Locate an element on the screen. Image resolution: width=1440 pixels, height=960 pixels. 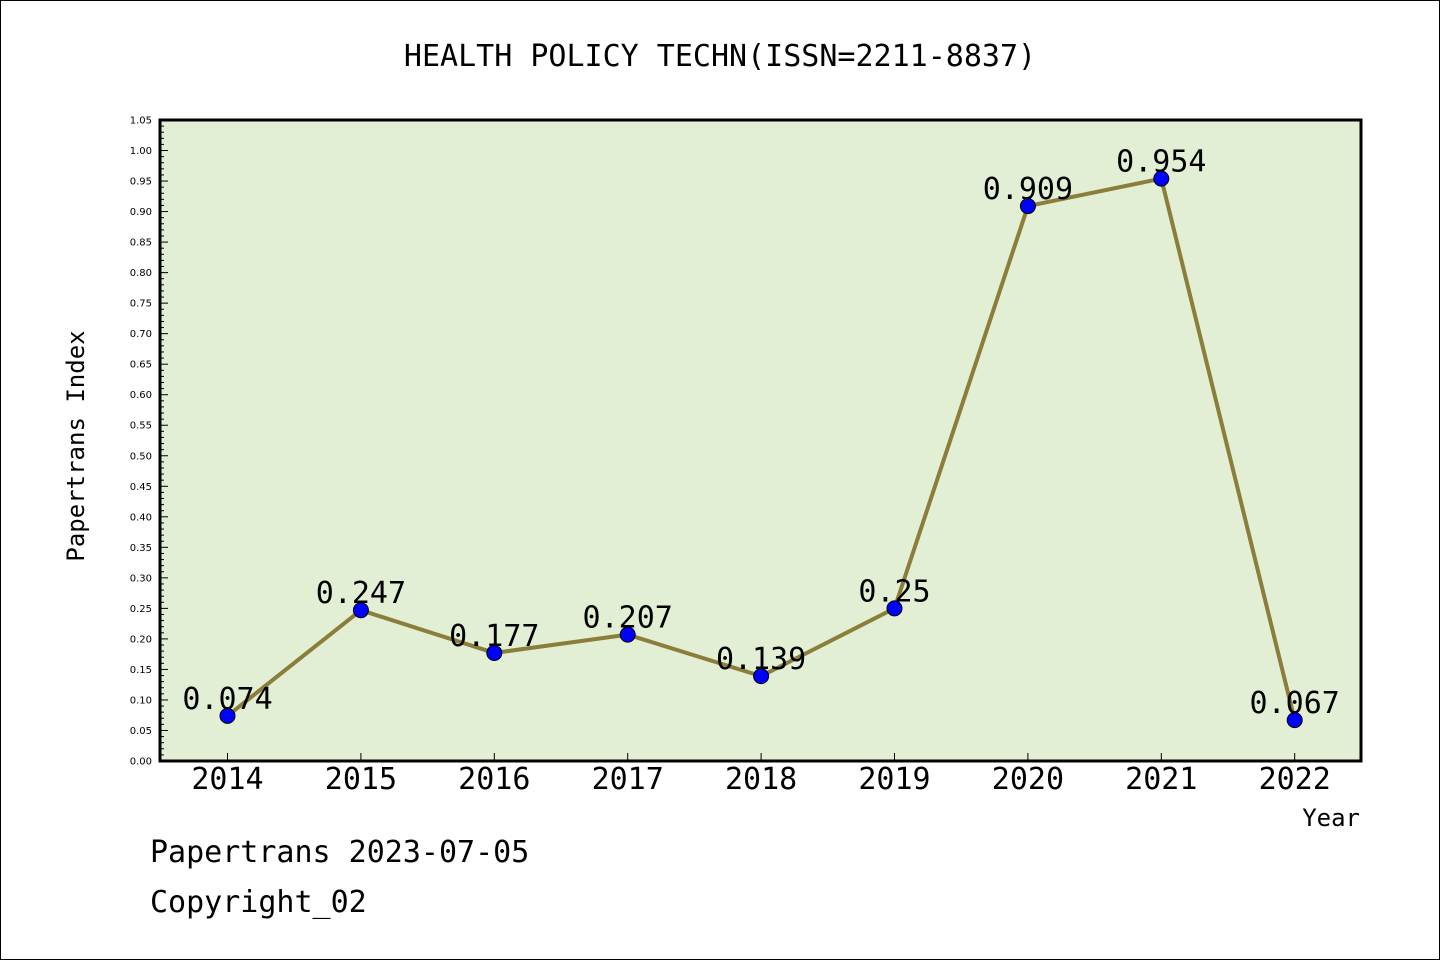
y-tick-label: 0.80 is located at coordinates (141, 273).